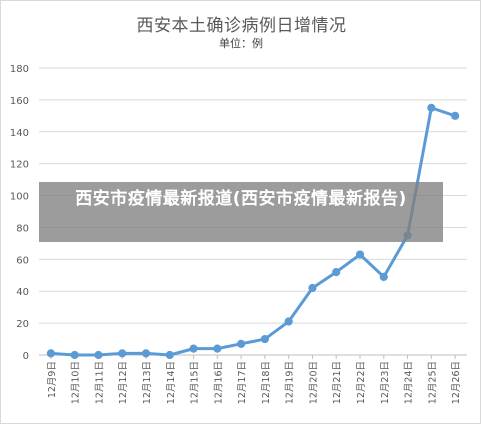  What do you see at coordinates (456, 382) in the screenshot?
I see `x-tick-label: 12月26日` at bounding box center [456, 382].